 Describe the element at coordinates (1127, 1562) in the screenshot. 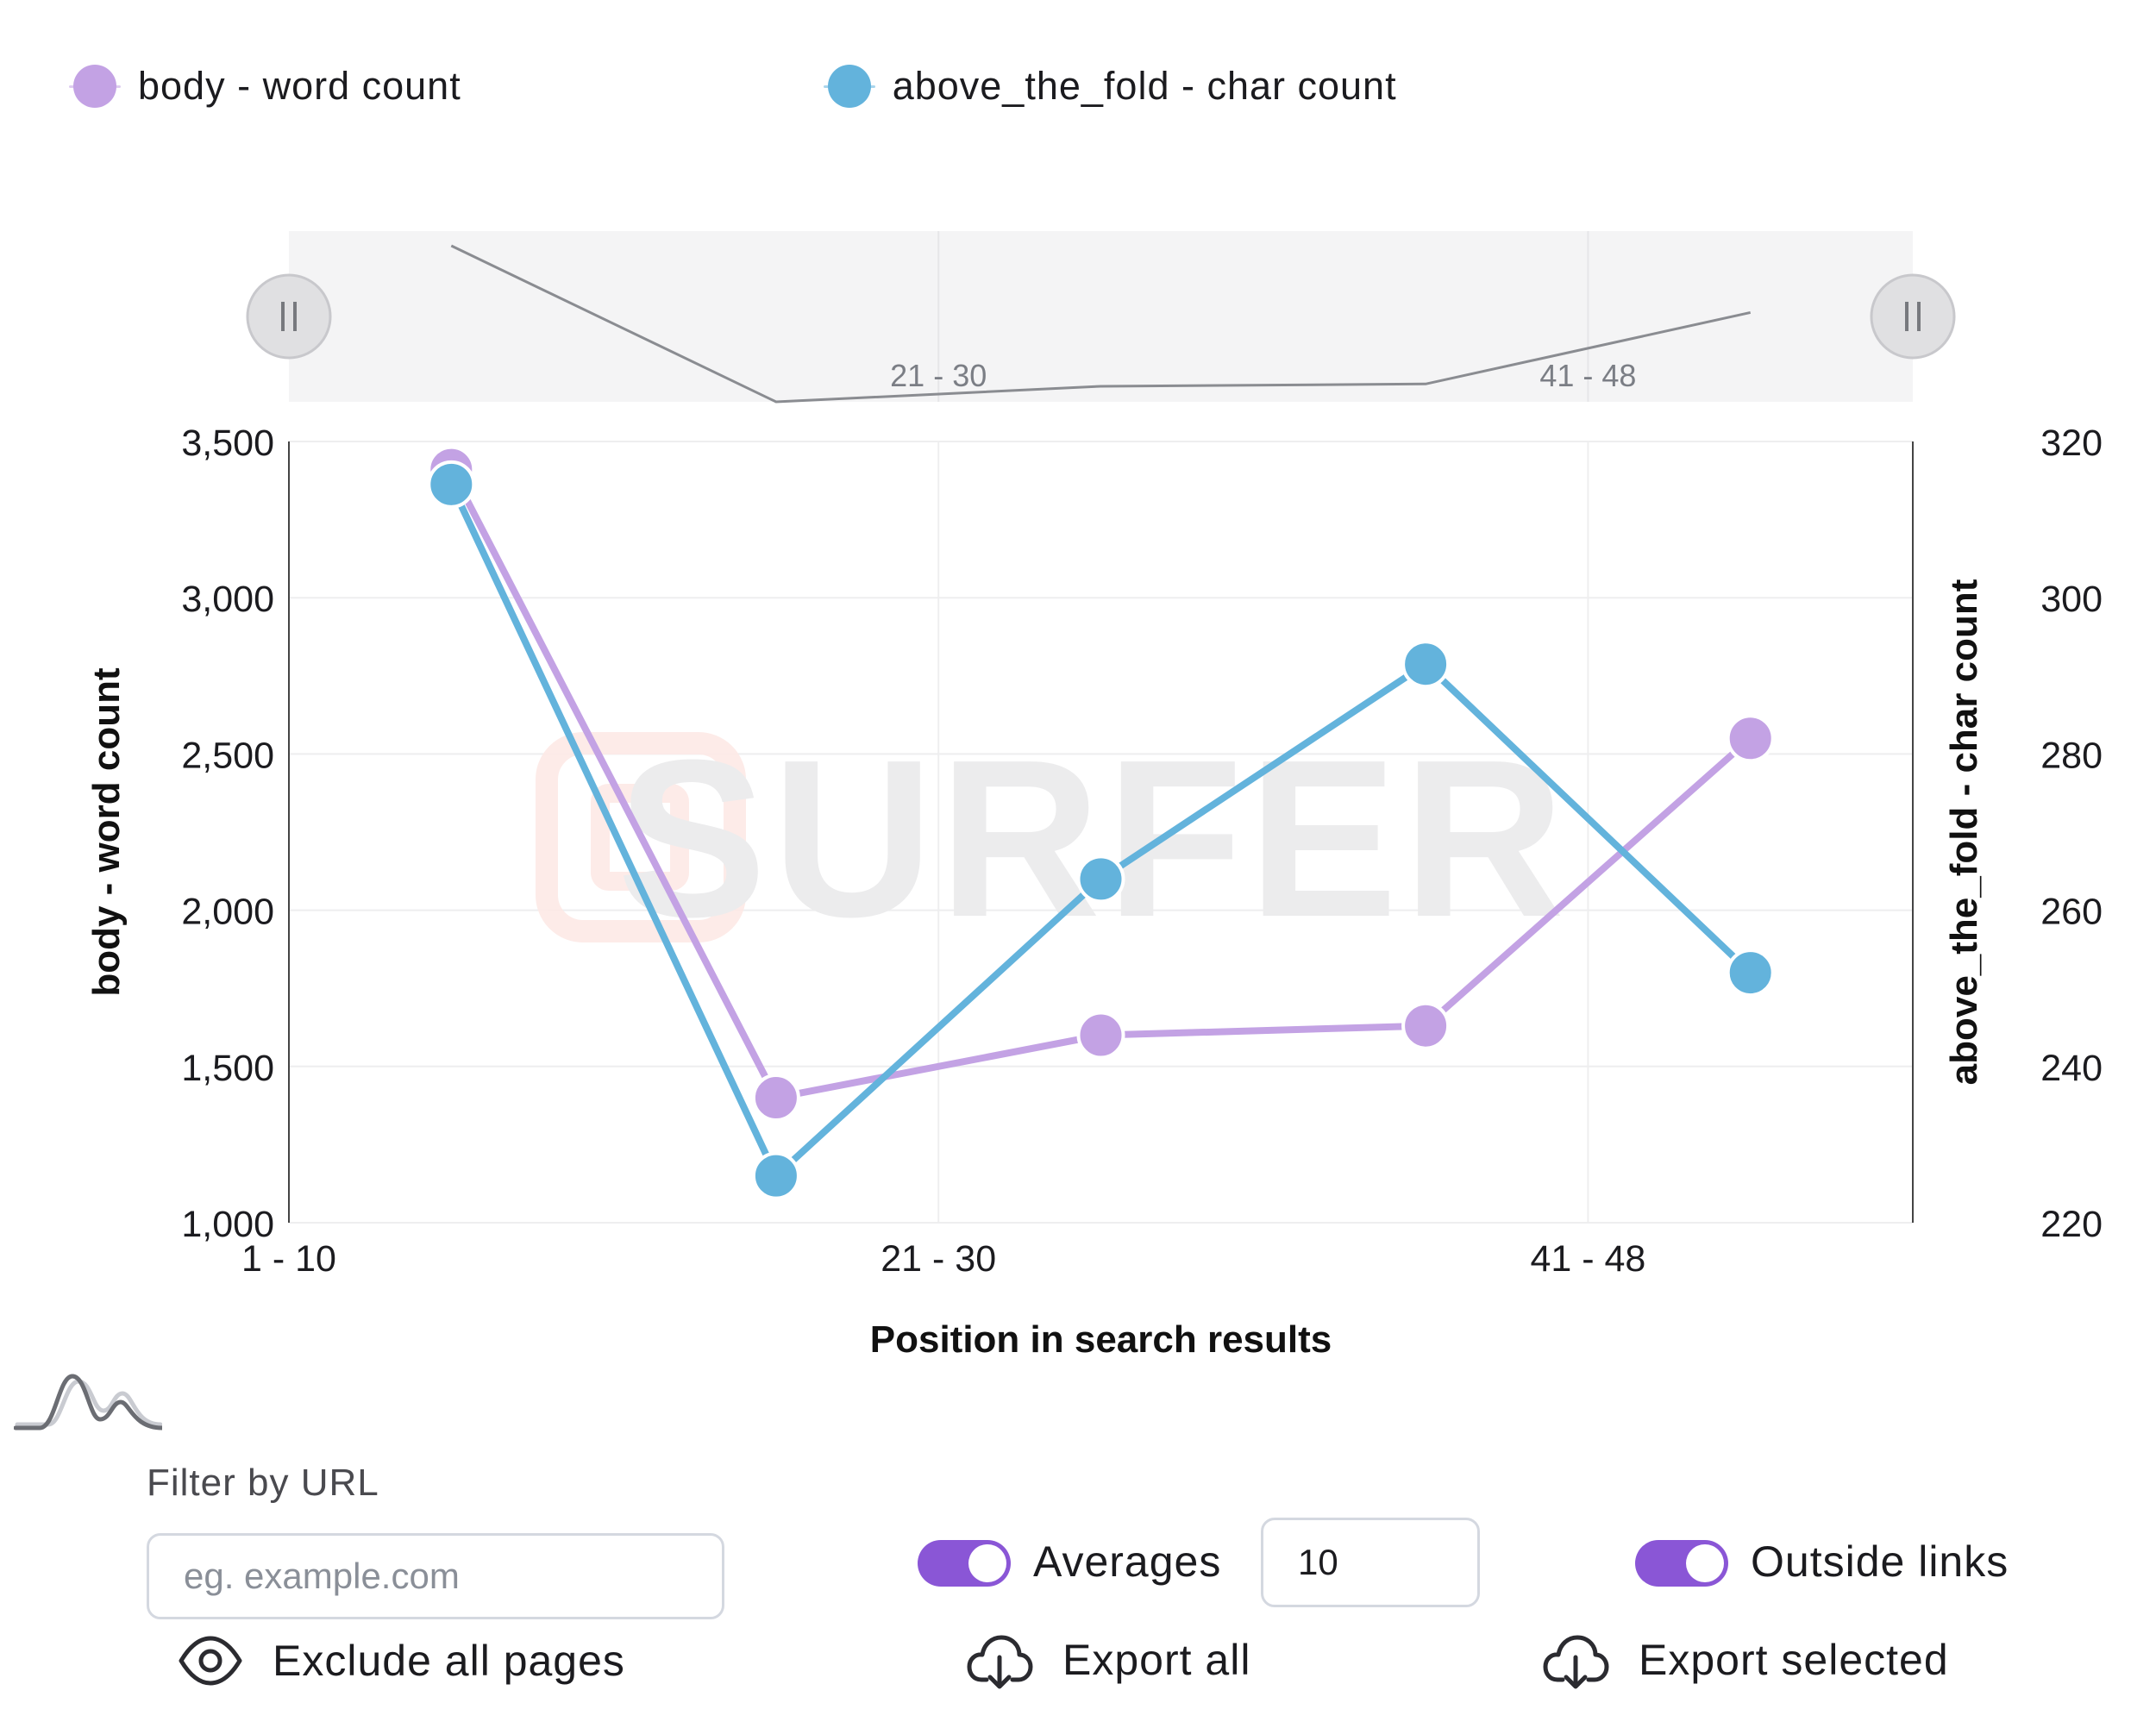

I see `averages-label: Averages` at that location.